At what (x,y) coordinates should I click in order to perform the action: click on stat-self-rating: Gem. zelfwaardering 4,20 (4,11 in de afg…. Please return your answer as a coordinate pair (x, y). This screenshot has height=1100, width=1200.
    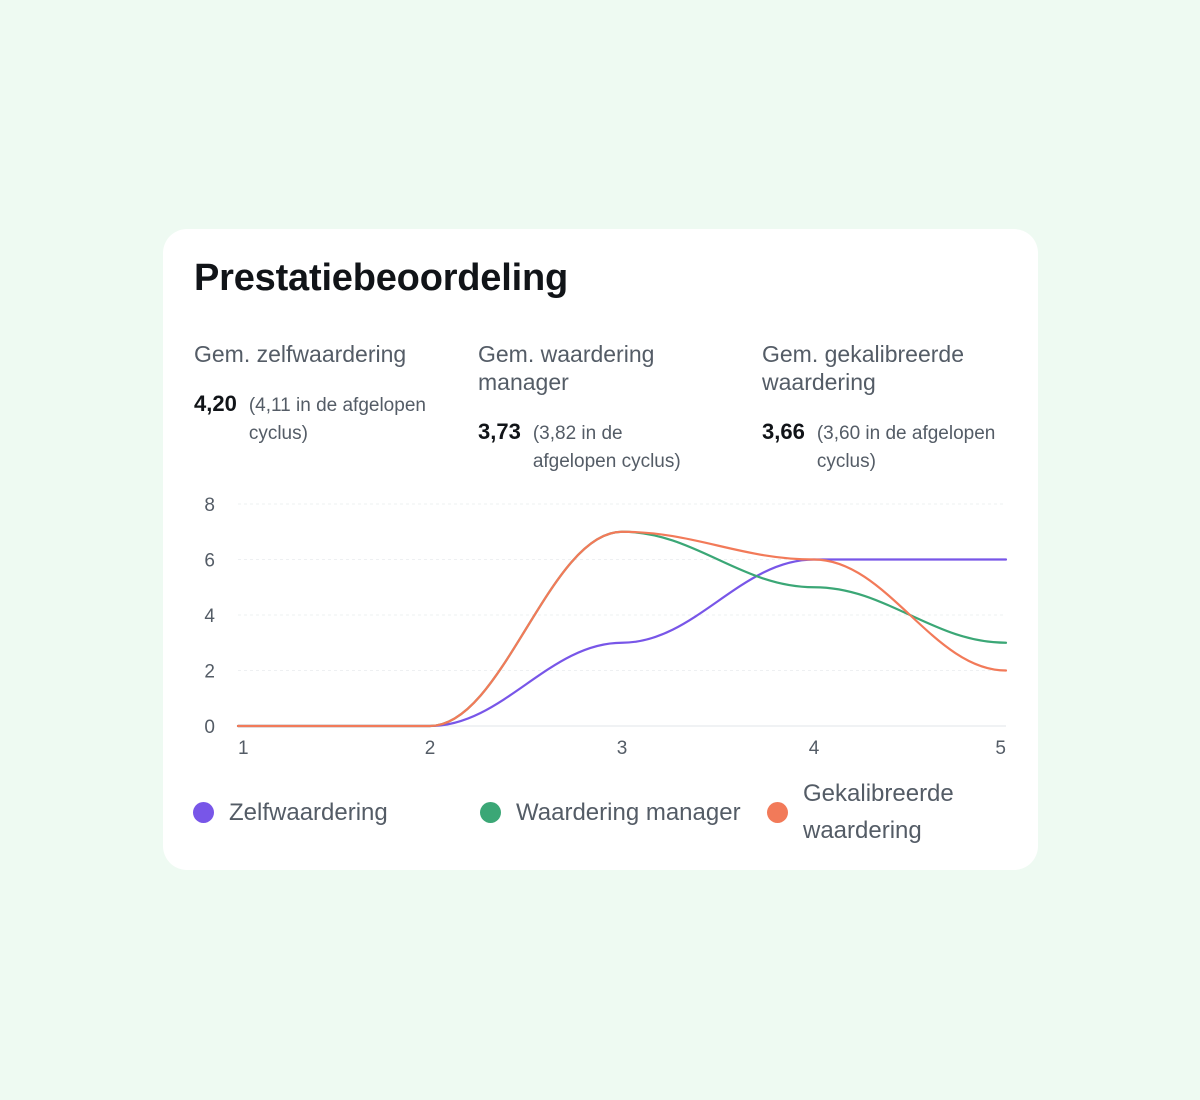
    Looking at the image, I should click on (325, 394).